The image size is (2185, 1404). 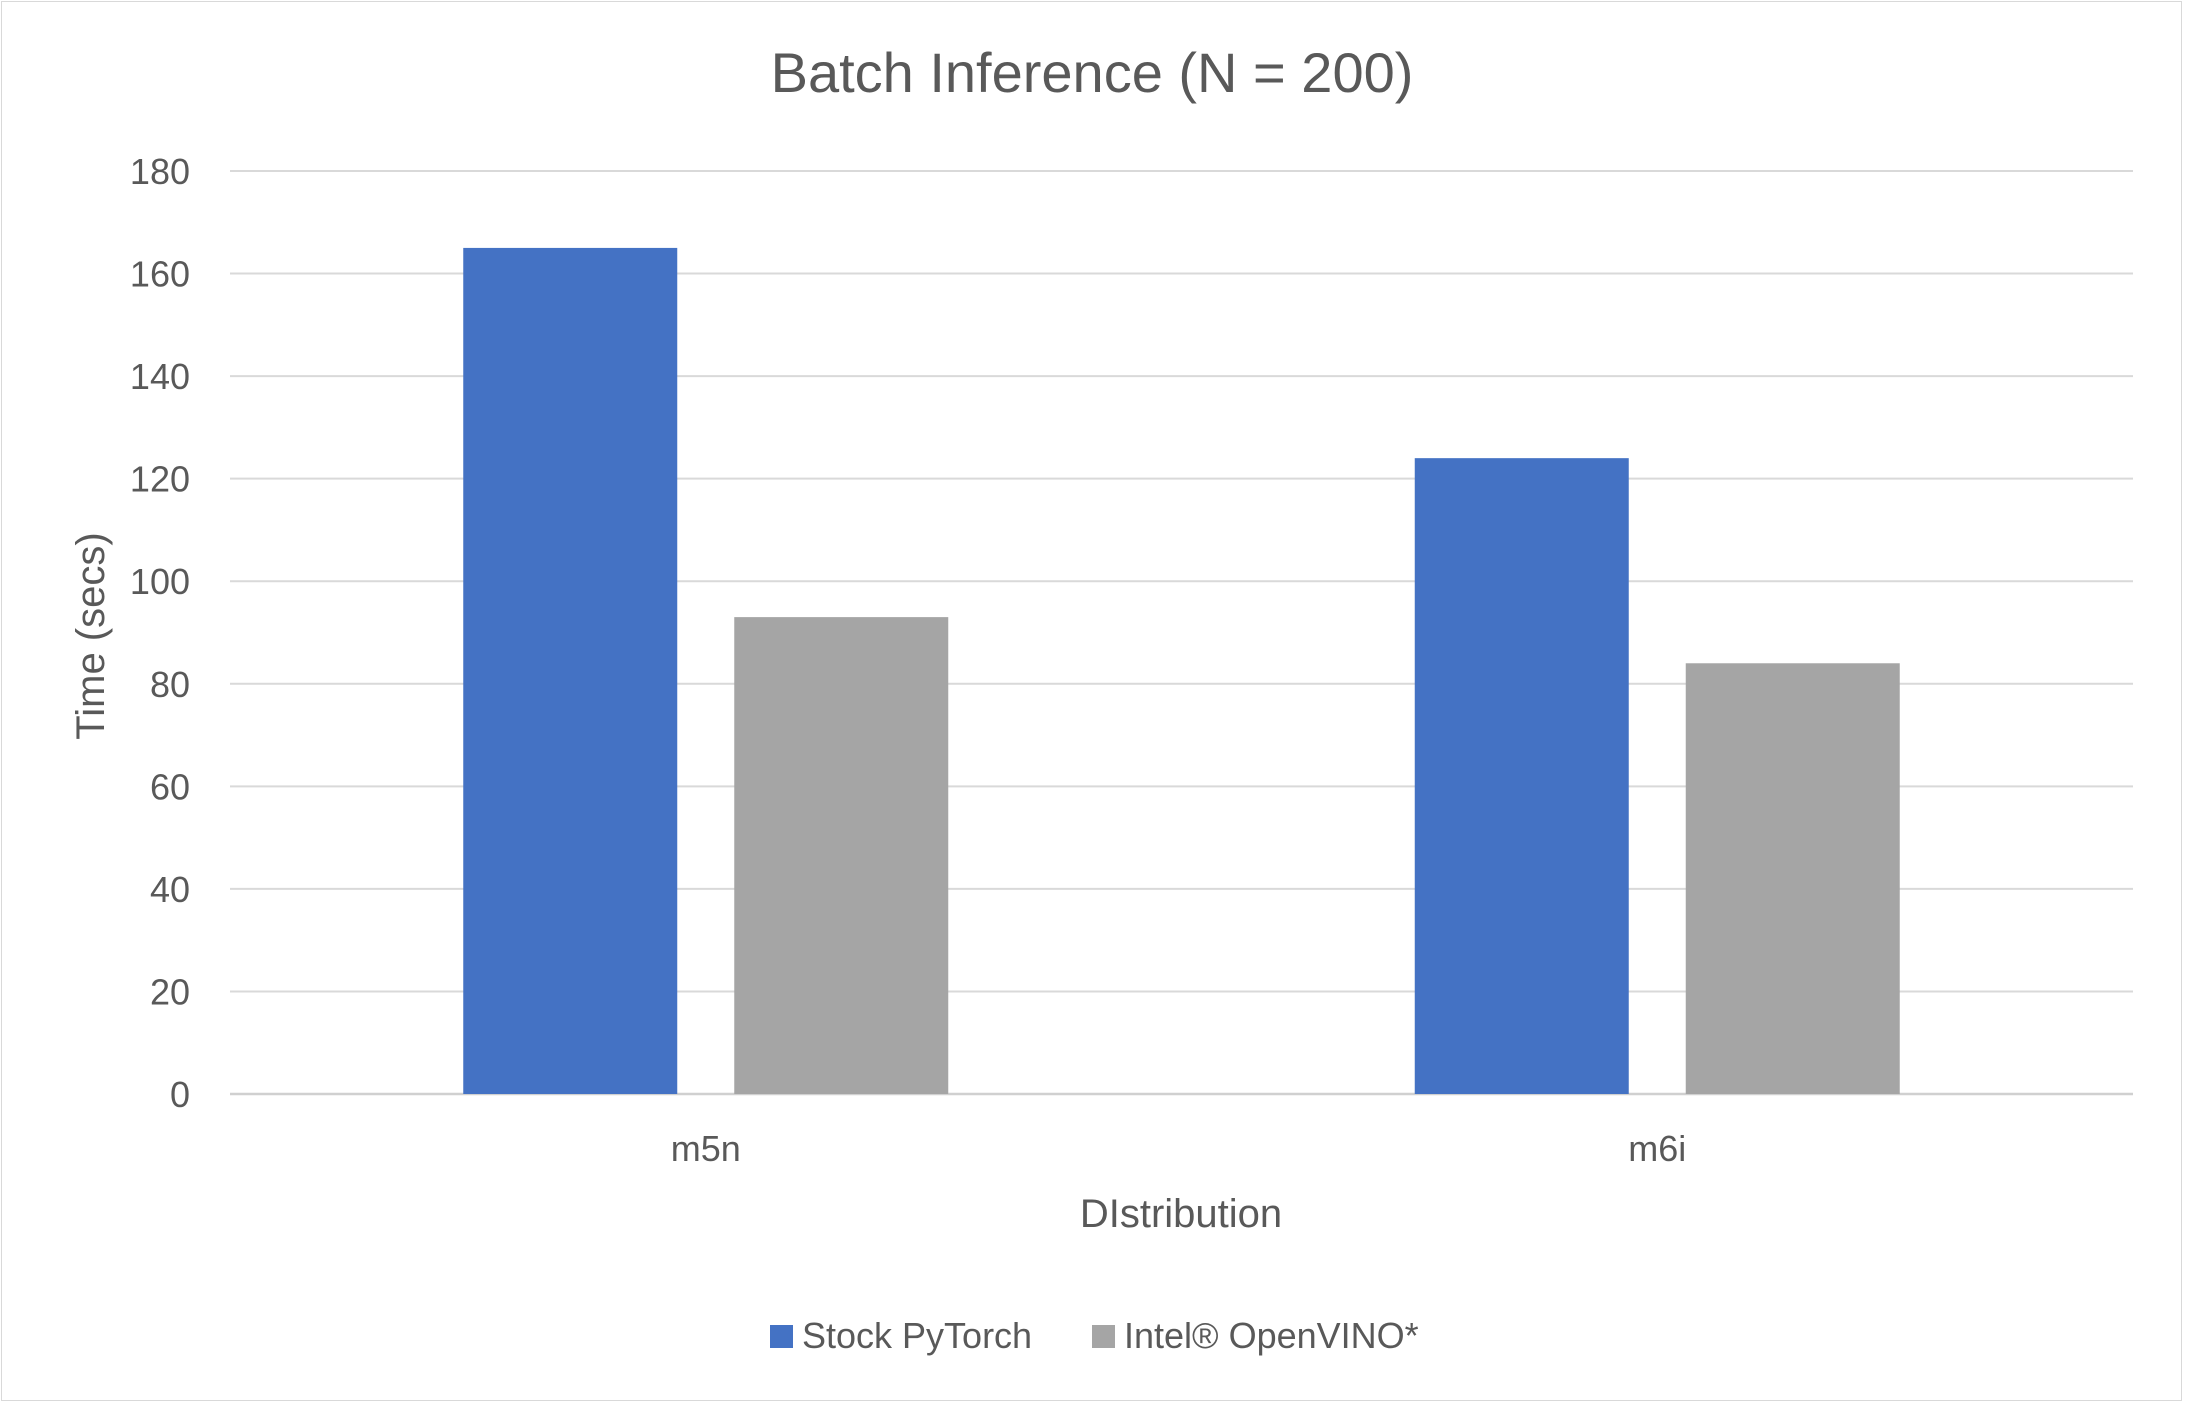 What do you see at coordinates (1092, 72) in the screenshot?
I see `chart-title: Batch Inference (N = 200)` at bounding box center [1092, 72].